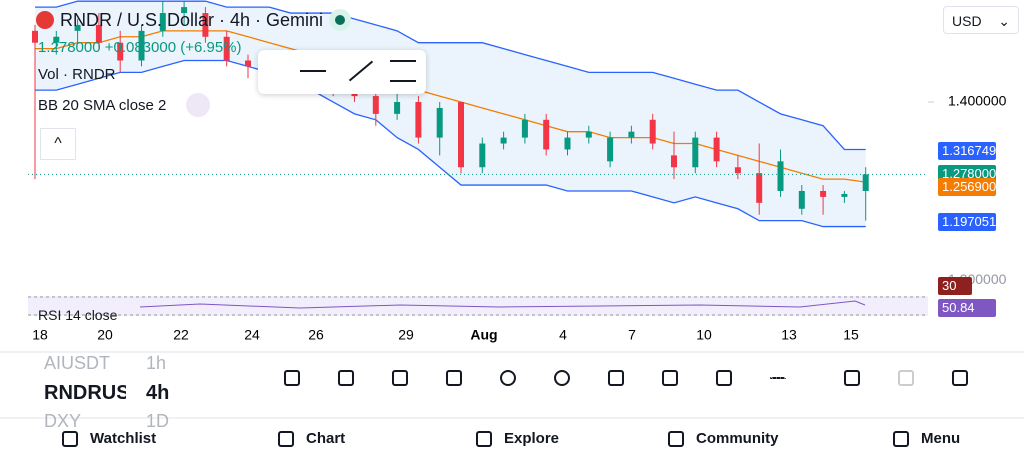 The height and width of the screenshot is (461, 1024). What do you see at coordinates (737, 438) in the screenshot?
I see `nav-label: Community` at bounding box center [737, 438].